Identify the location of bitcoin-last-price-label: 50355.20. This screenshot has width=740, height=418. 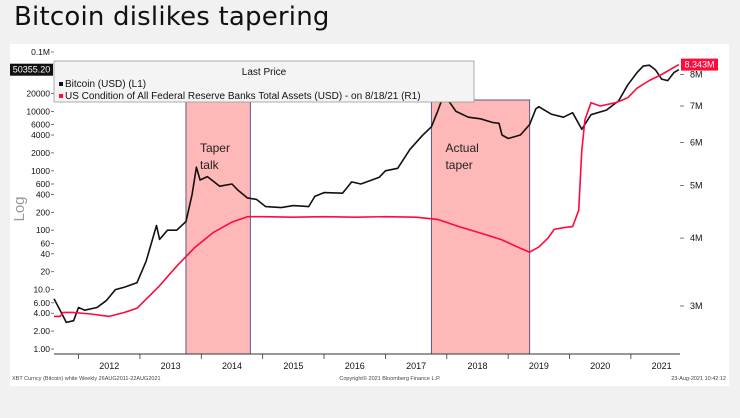
(32, 70).